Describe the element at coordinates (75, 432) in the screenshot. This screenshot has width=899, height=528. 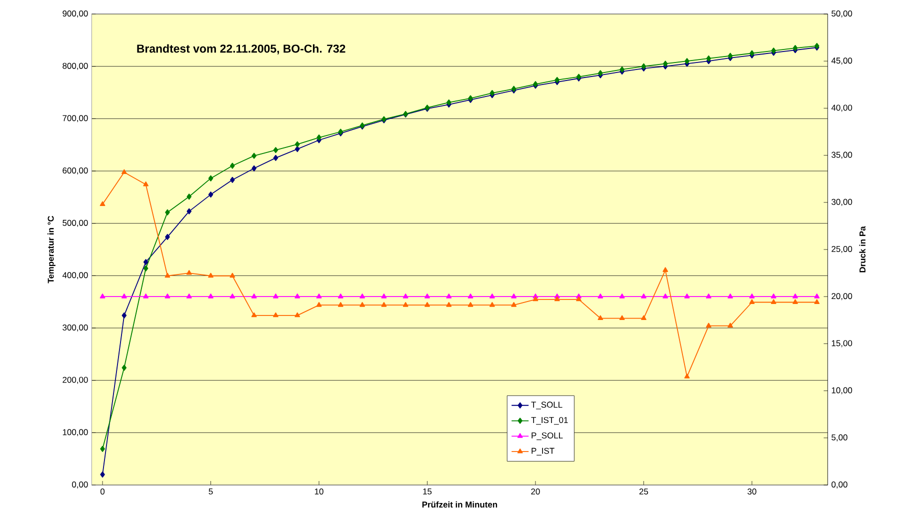
I see `y-tick-label: 100,00` at that location.